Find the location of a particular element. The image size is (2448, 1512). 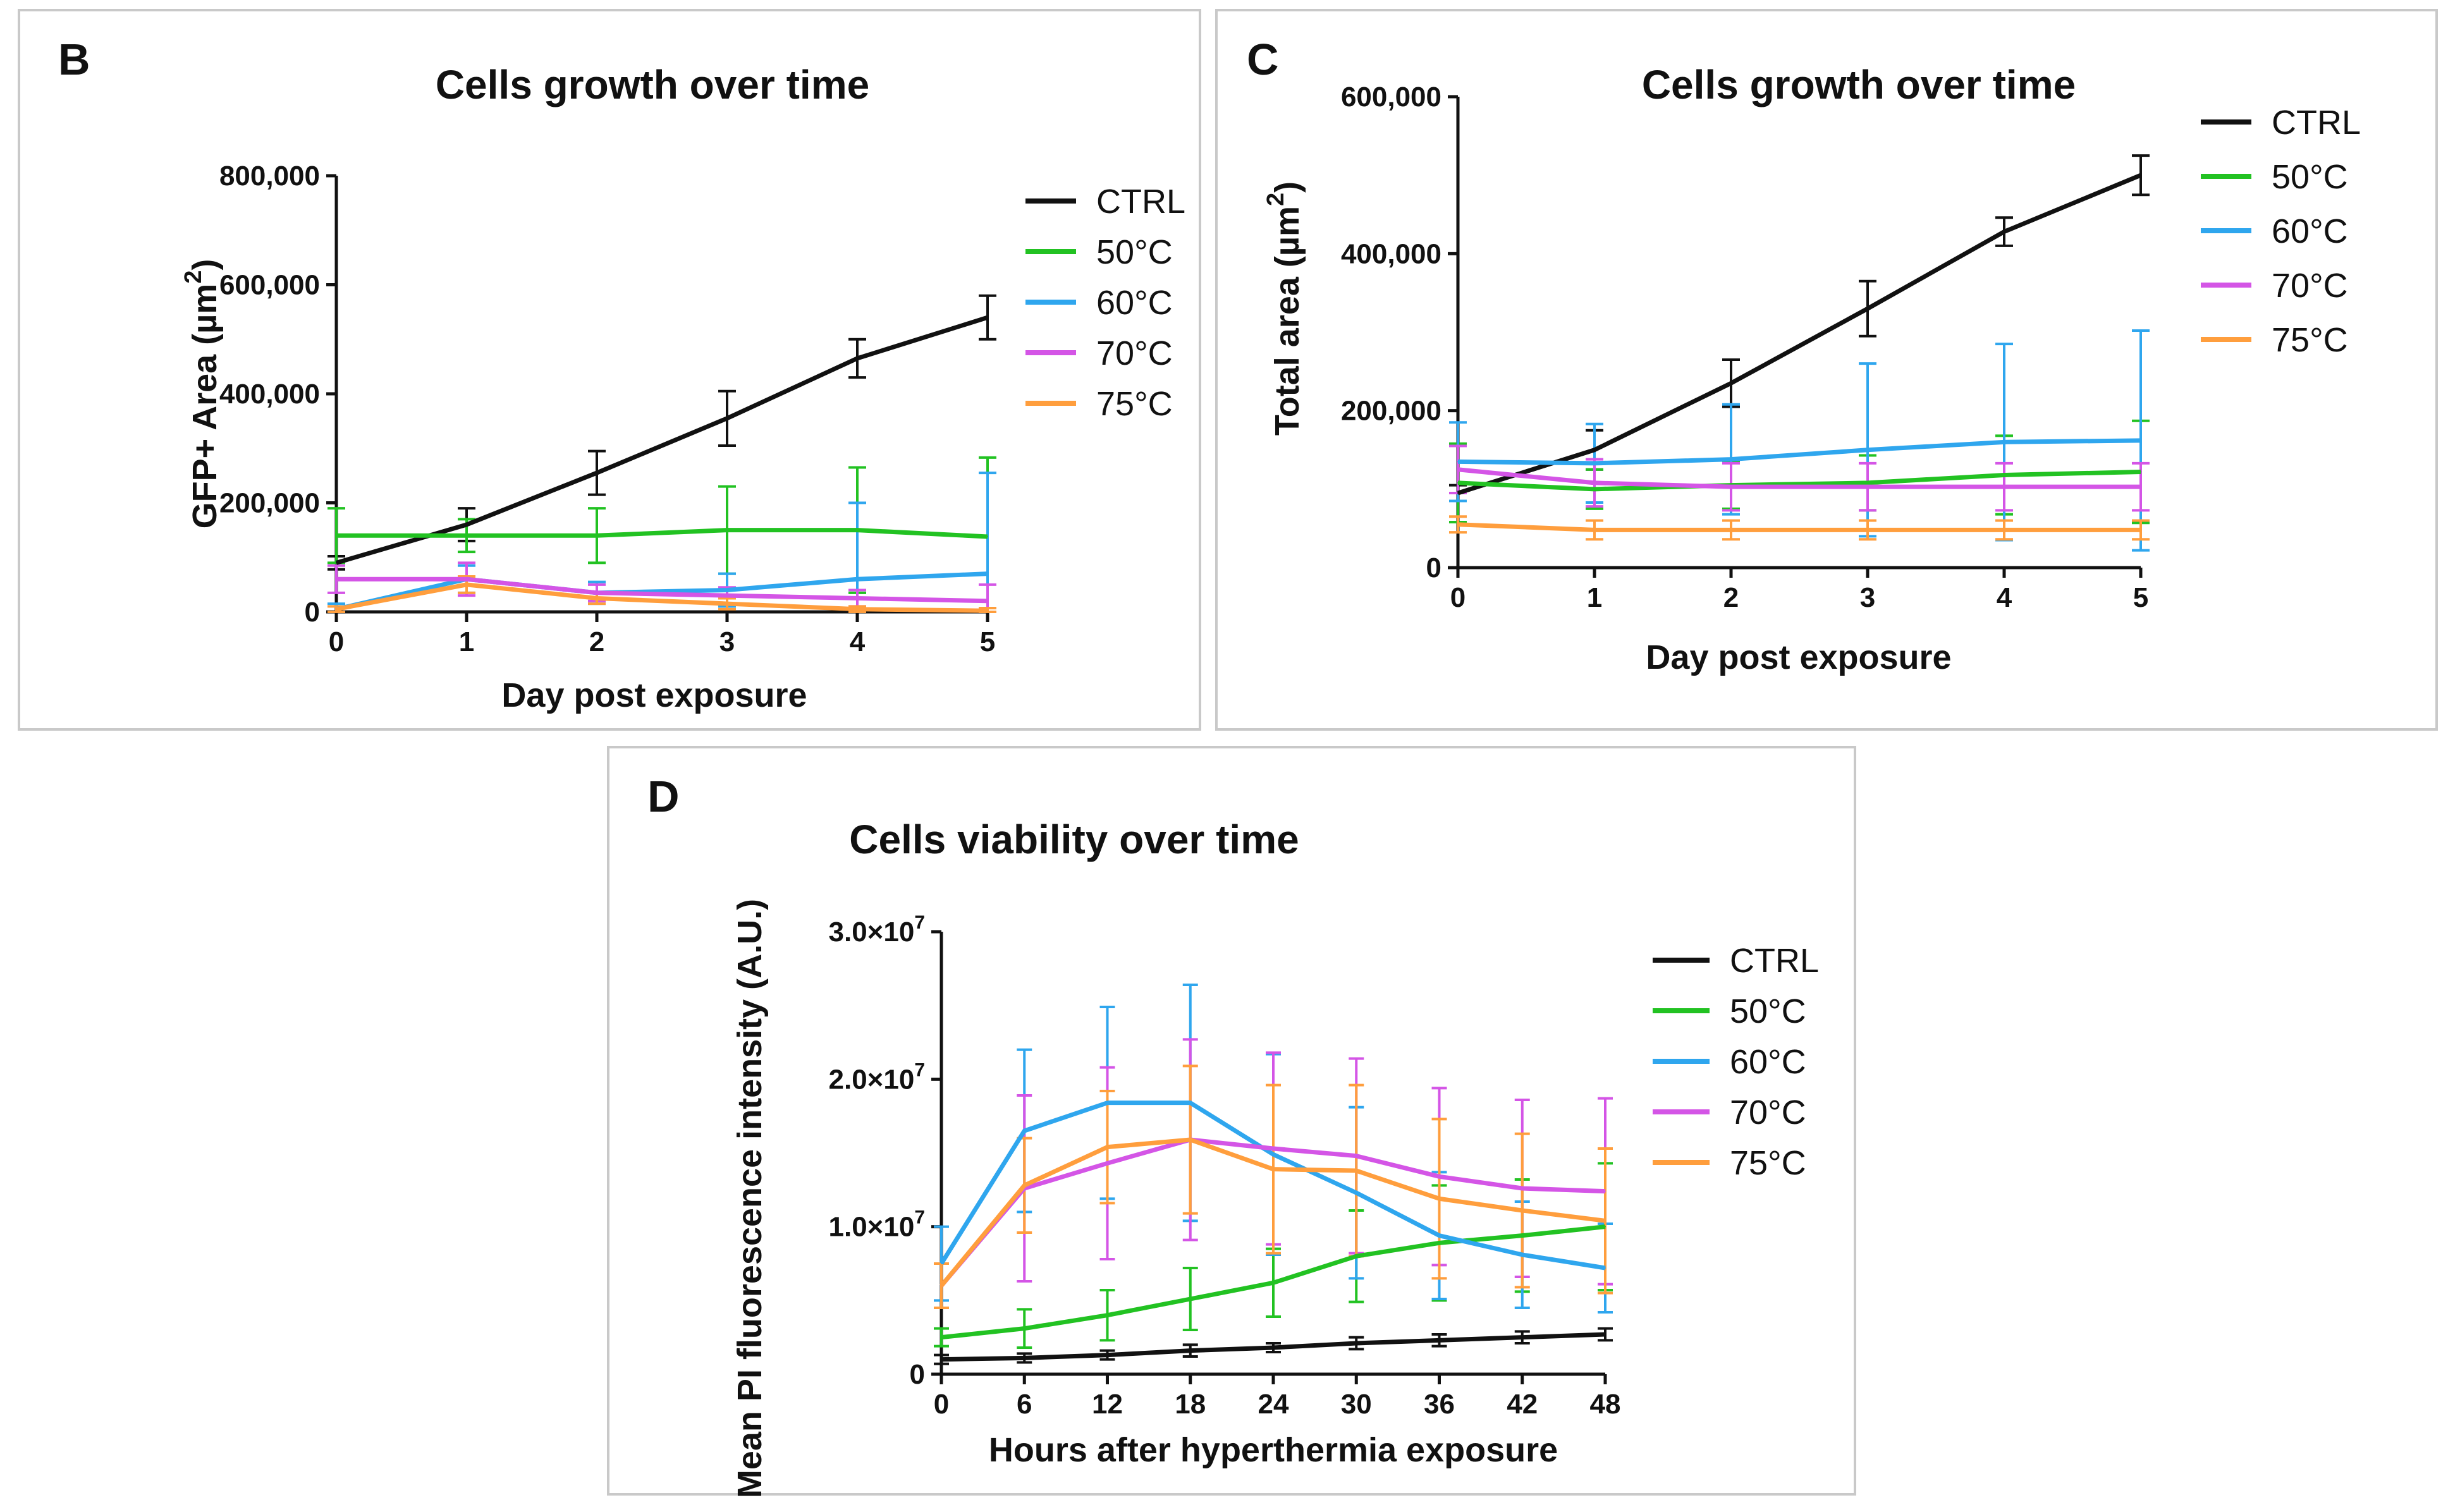

x-axis-label: Day post exposure is located at coordinates (654, 695).